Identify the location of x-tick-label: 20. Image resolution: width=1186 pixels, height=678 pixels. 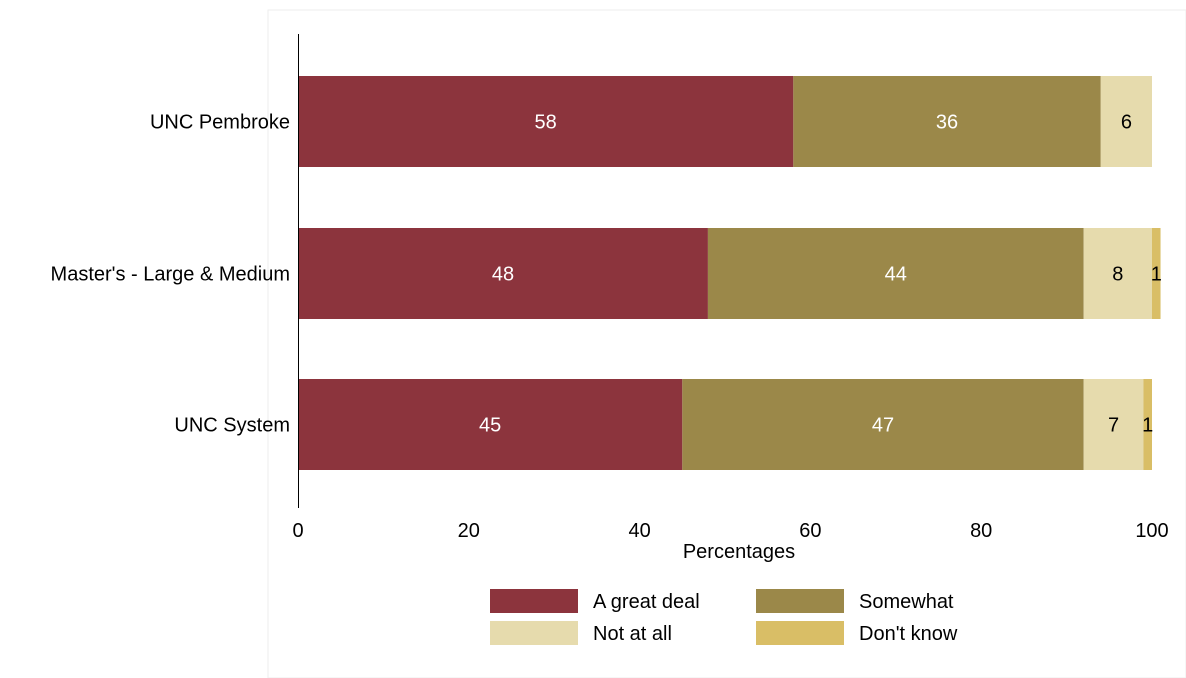
(469, 531).